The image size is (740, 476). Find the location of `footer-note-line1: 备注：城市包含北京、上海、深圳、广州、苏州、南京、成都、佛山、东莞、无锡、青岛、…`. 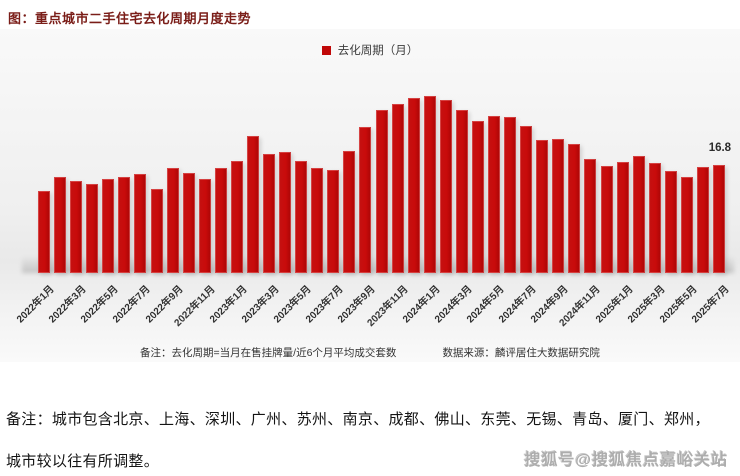

footer-note-line1: 备注：城市包含北京、上海、深圳、广州、苏州、南京、成都、佛山、东莞、无锡、青岛、… is located at coordinates (358, 420).